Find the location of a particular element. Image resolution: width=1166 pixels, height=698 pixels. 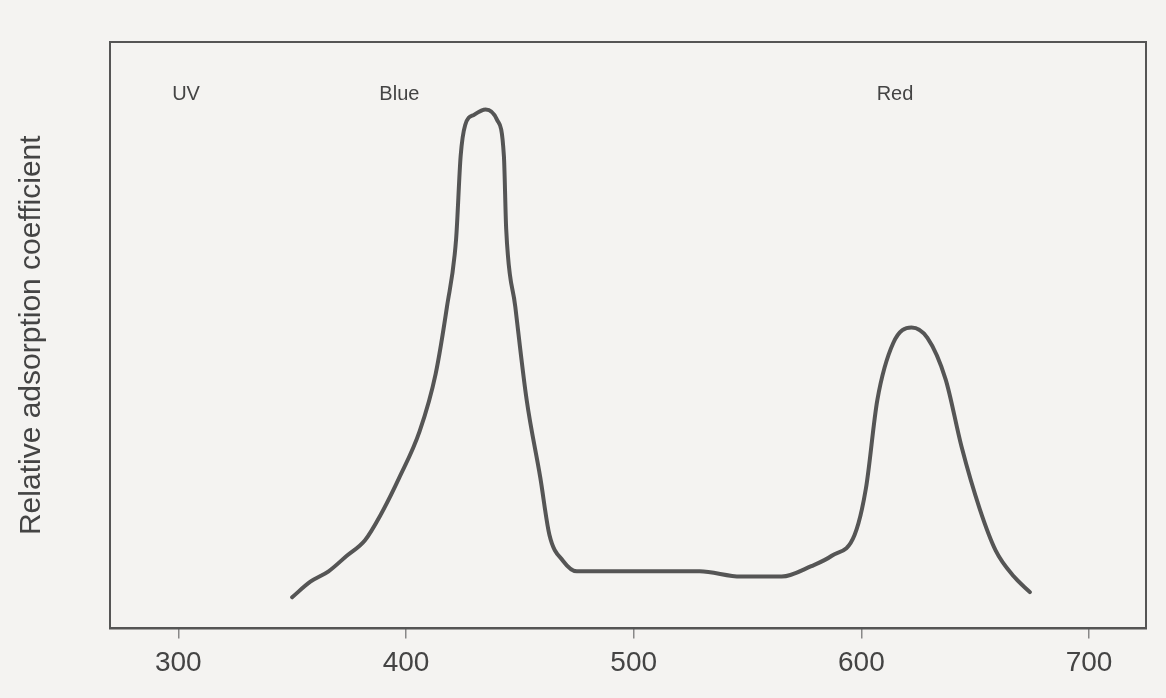

text: Red is located at coordinates (895, 93).